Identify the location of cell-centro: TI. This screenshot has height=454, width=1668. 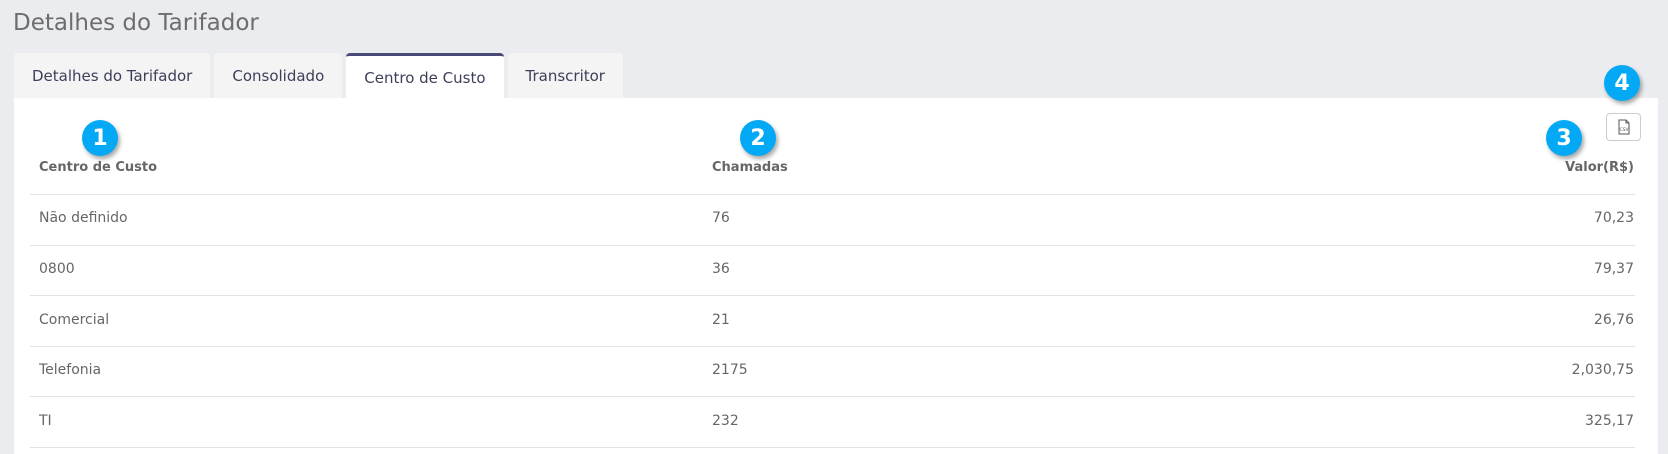
(45, 421).